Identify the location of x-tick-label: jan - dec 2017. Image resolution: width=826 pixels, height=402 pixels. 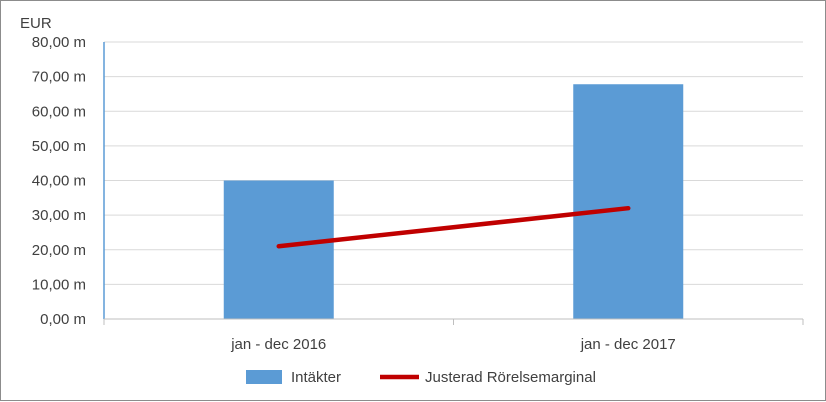
(628, 344).